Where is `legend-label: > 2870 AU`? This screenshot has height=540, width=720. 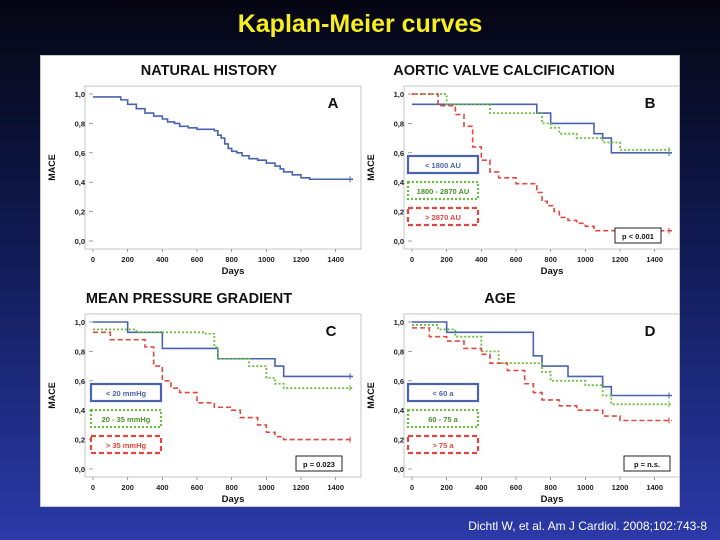
legend-label: > 2870 AU is located at coordinates (443, 217).